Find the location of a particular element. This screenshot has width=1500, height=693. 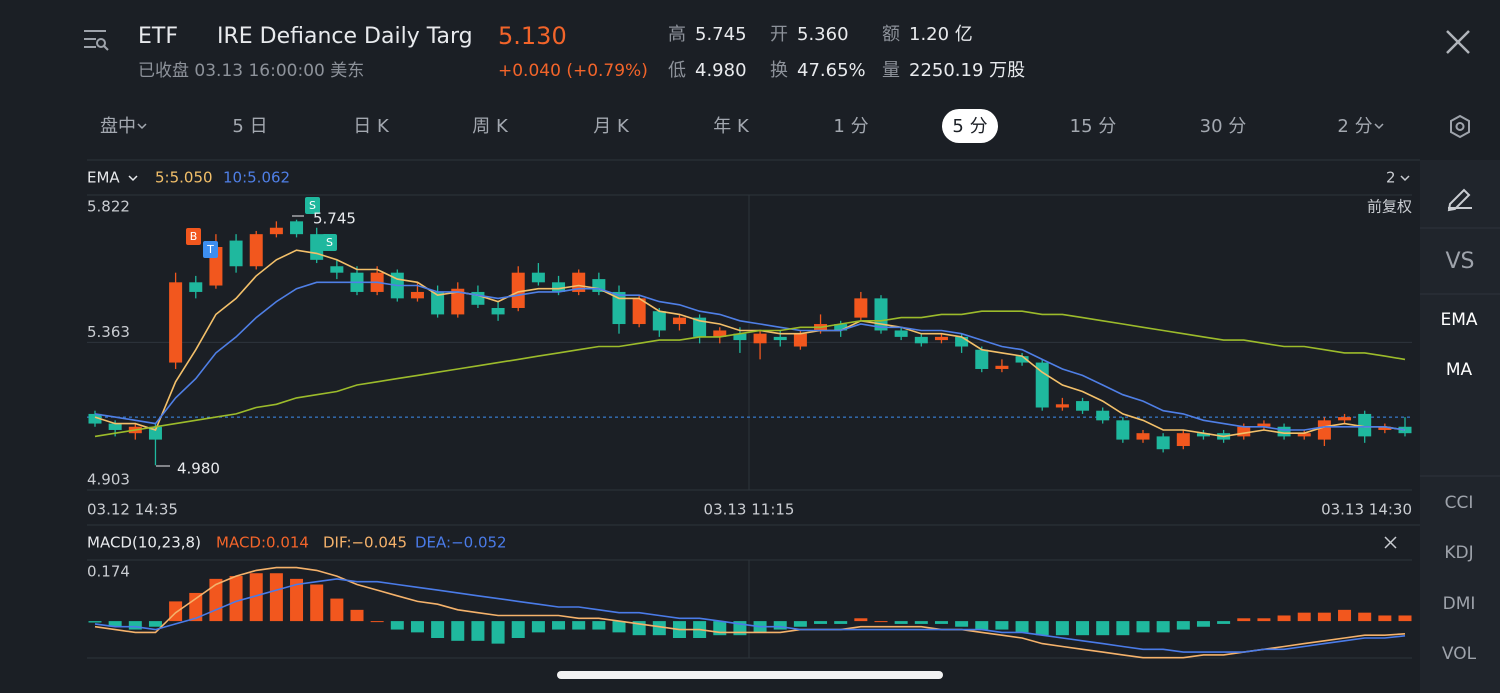

marker-badge is located at coordinates (193, 236).